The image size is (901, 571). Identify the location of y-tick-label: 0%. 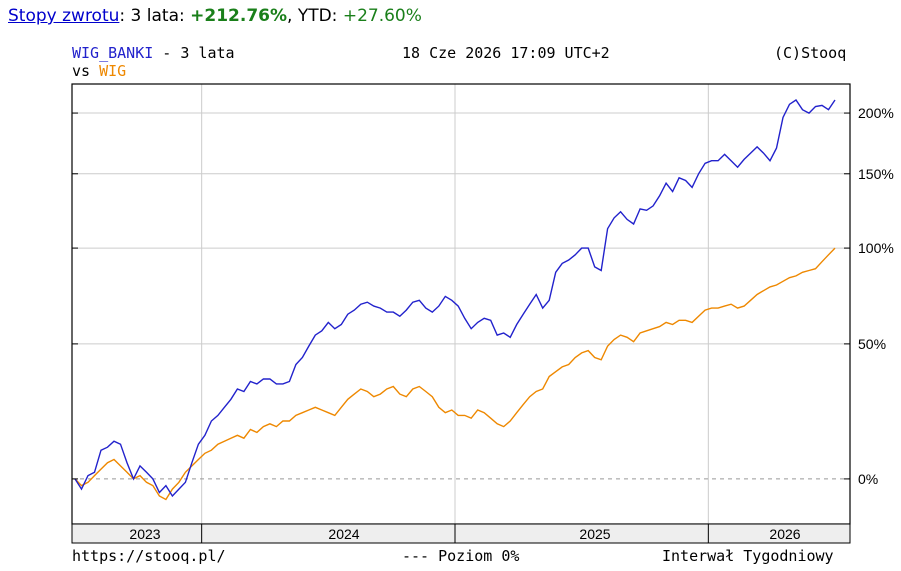
(868, 479).